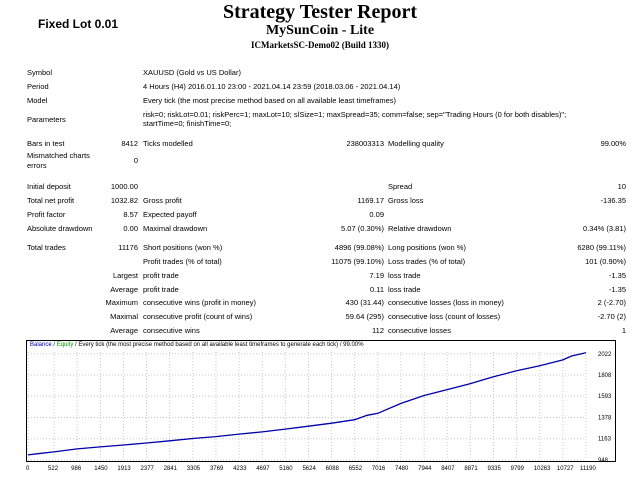 The height and width of the screenshot is (480, 640). What do you see at coordinates (78, 24) in the screenshot?
I see `fixed-lot-label: Fixed Lot 0.01` at bounding box center [78, 24].